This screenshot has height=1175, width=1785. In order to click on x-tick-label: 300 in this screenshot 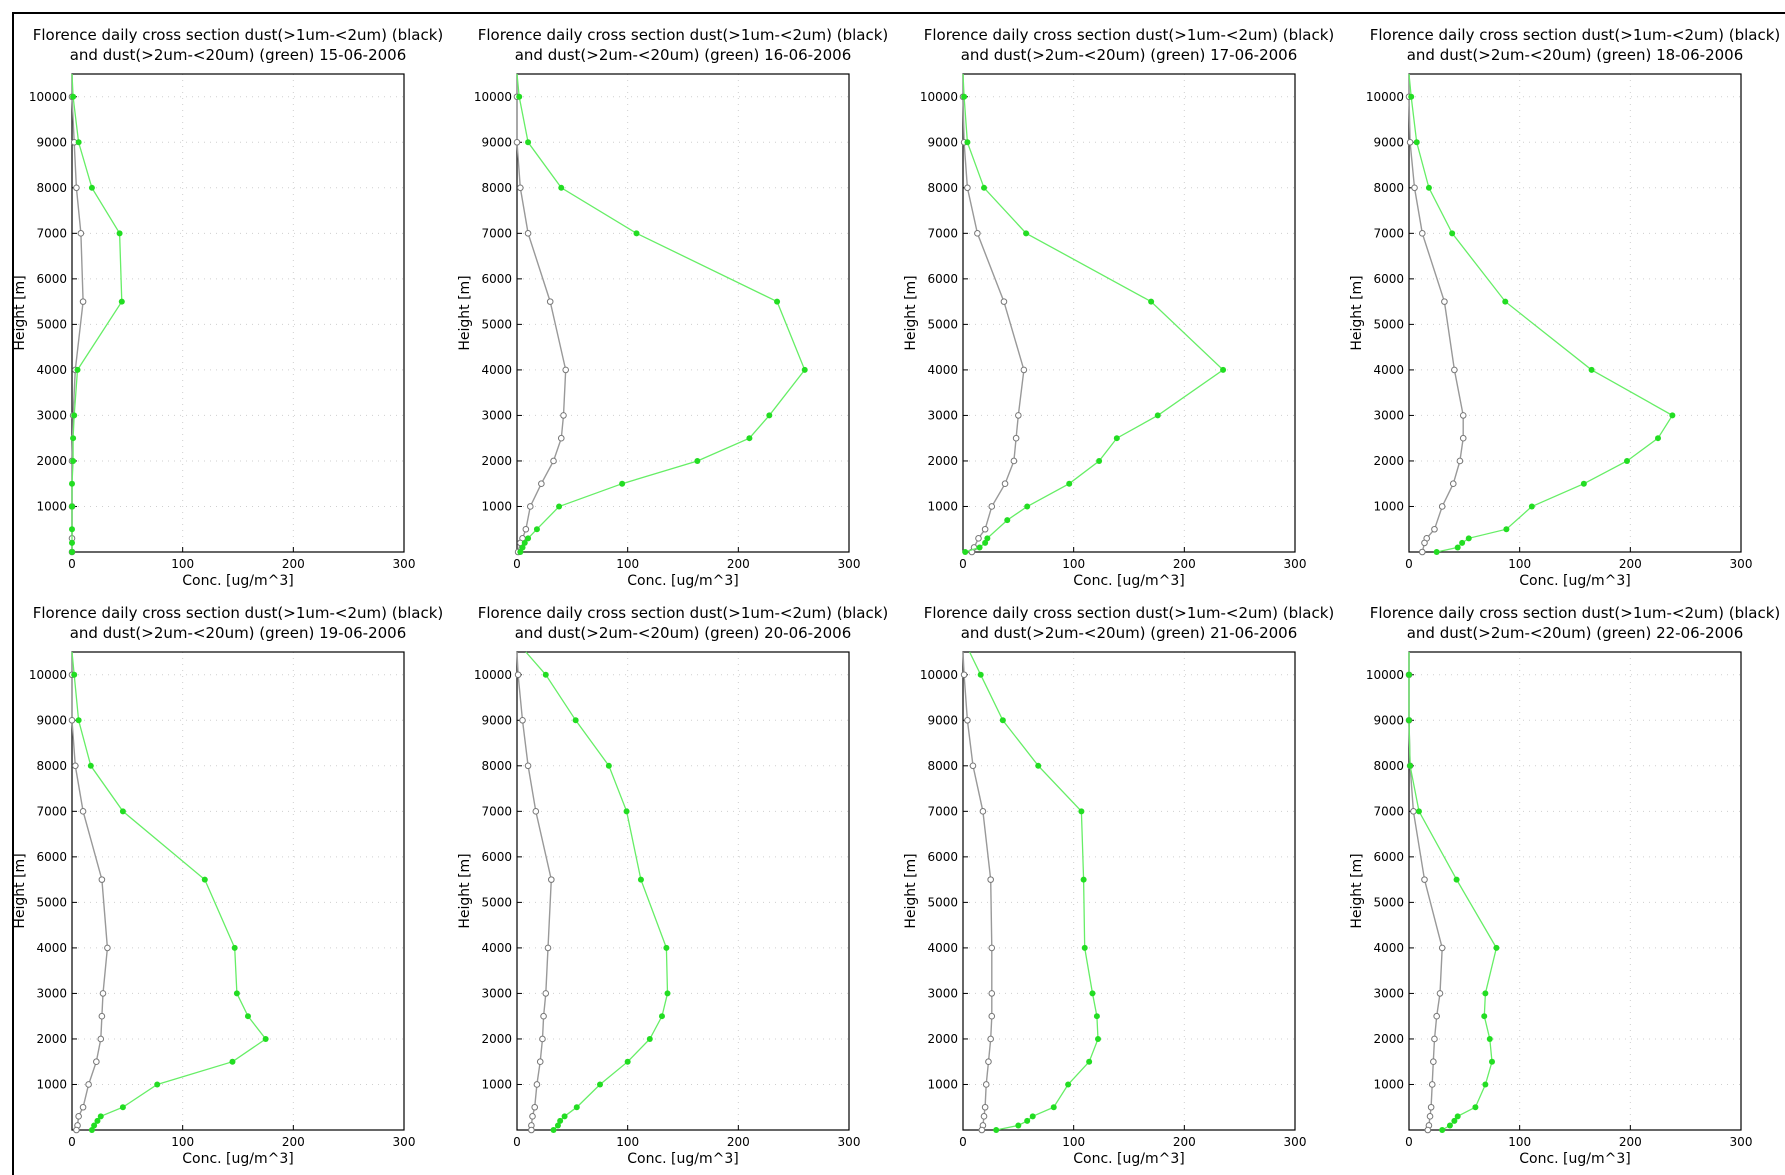, I will do `click(849, 1142)`.